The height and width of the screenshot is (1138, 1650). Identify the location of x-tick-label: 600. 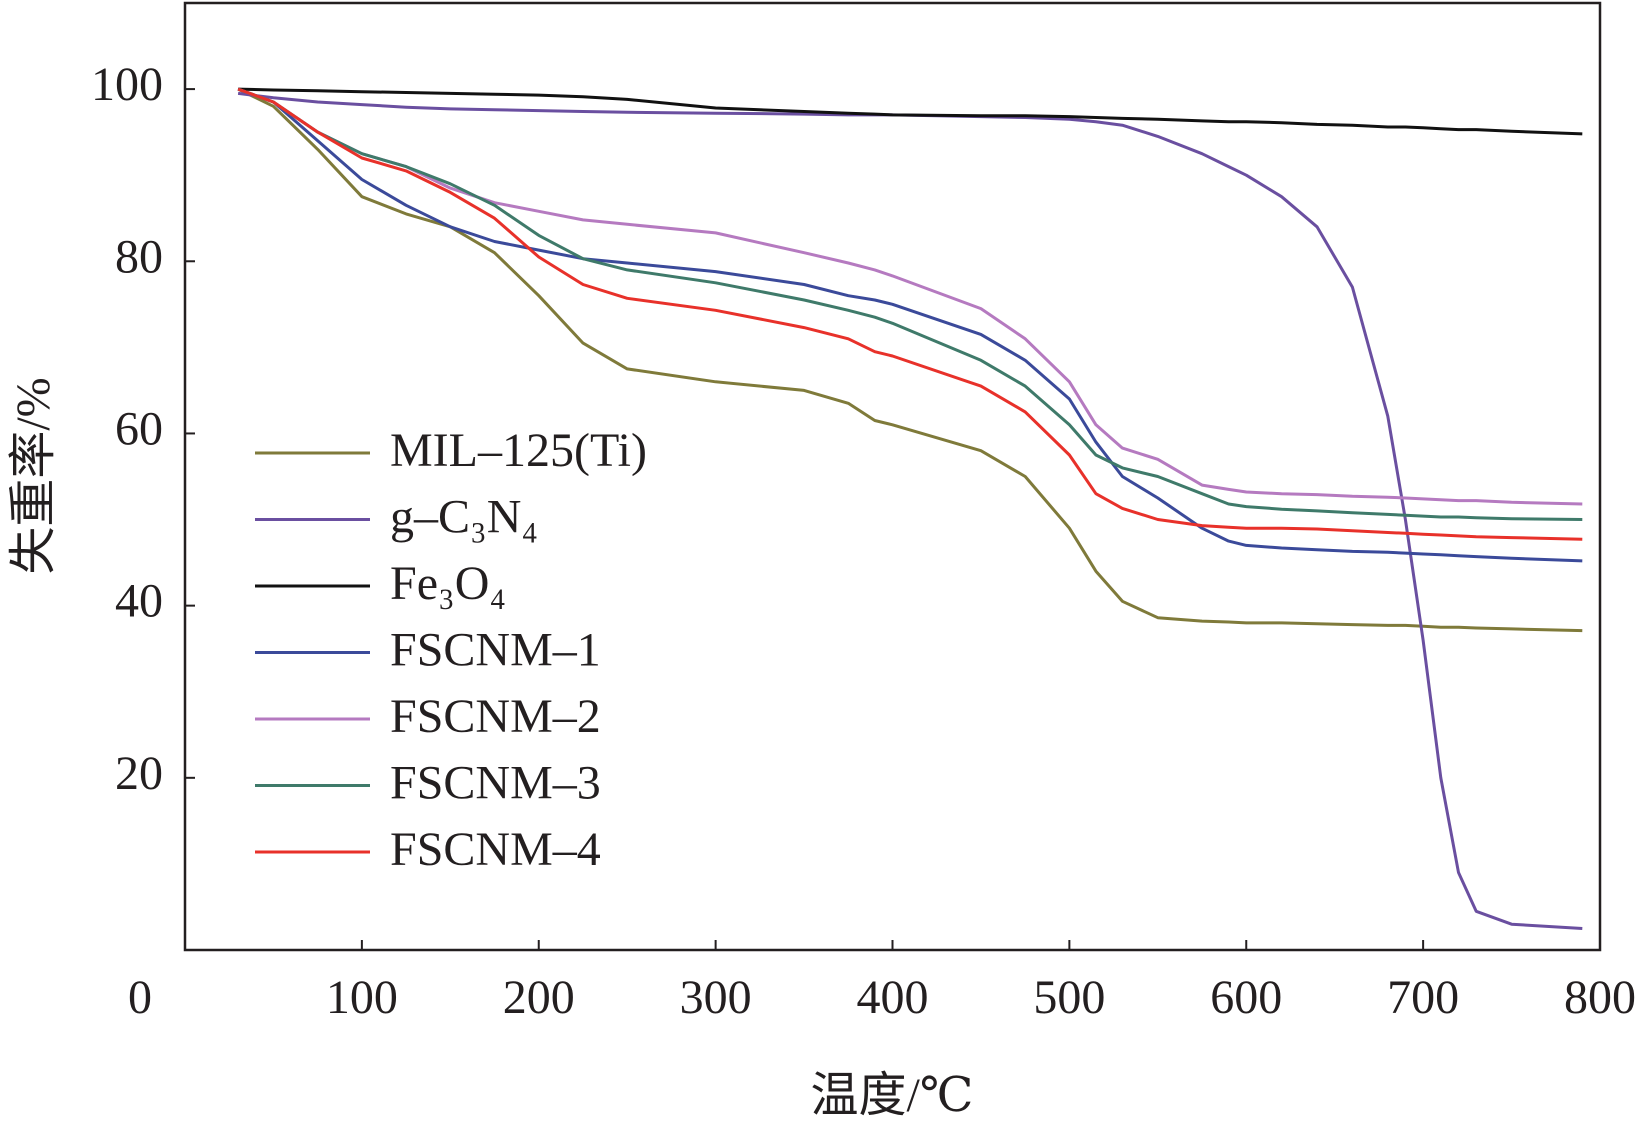
(1246, 997).